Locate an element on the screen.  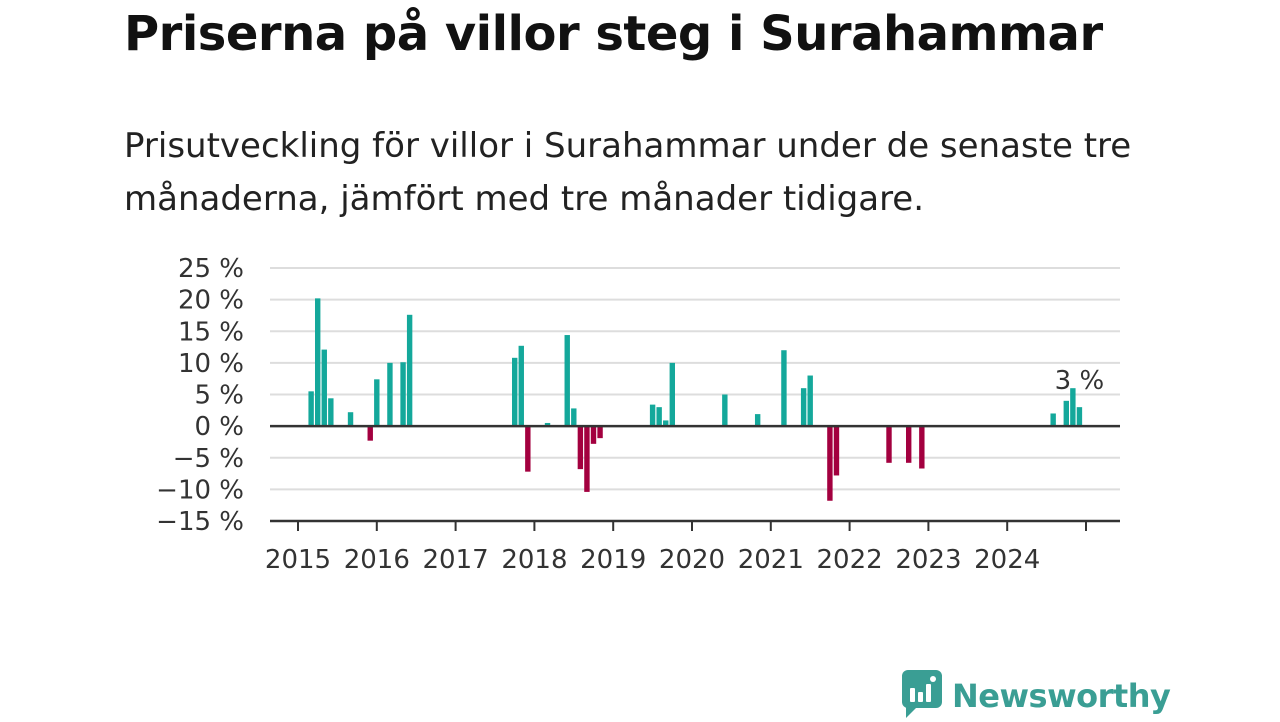
newsworthy-logo-icon is located at coordinates (922, 696).